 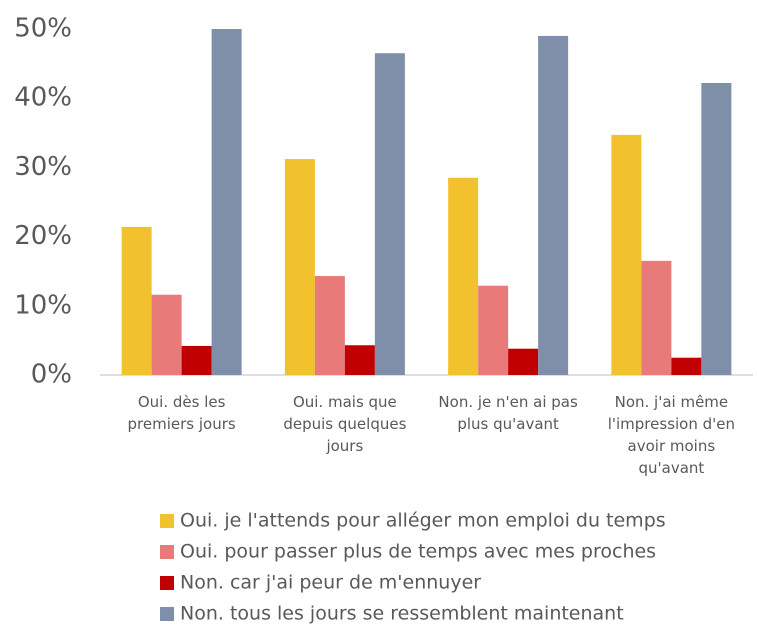 What do you see at coordinates (43, 167) in the screenshot?
I see `y-tick-label: 30%` at bounding box center [43, 167].